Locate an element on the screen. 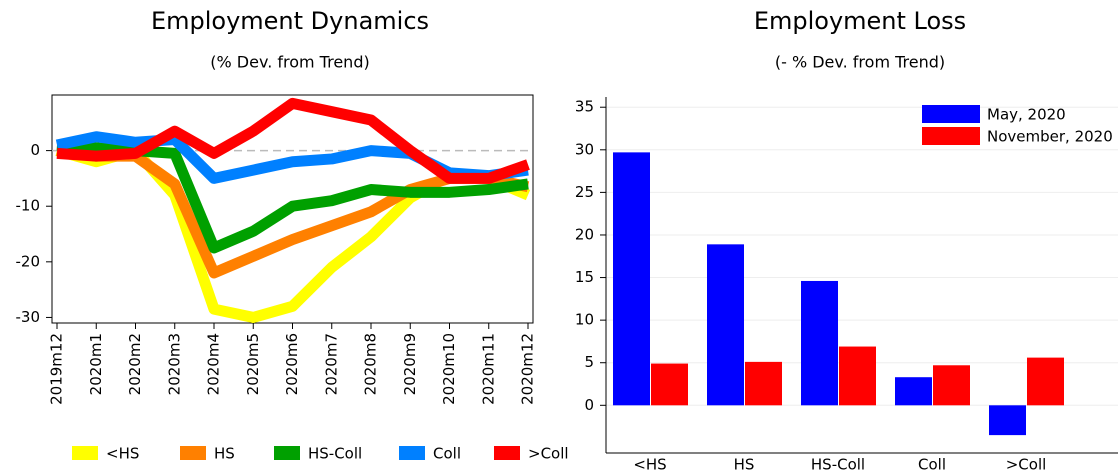  chart-subtitle: (- % Dev. from Trend) is located at coordinates (860, 62).